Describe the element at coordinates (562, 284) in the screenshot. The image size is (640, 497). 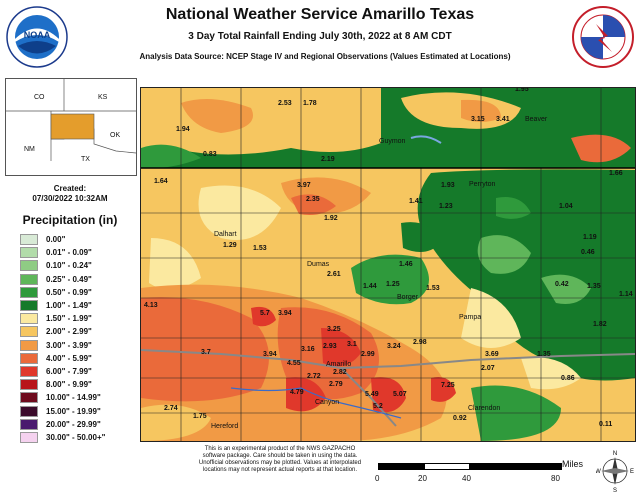
I see `rainfall-value-label: 0.42` at that location.